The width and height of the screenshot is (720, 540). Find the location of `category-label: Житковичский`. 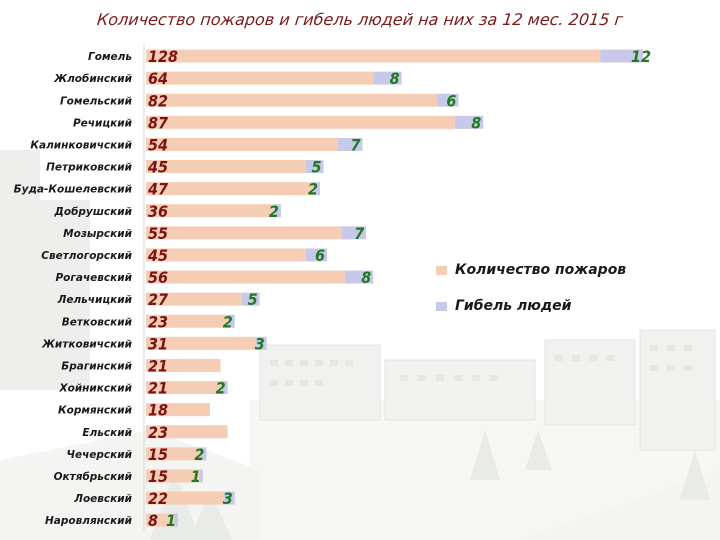

category-label: Житковичский is located at coordinates (87, 344).